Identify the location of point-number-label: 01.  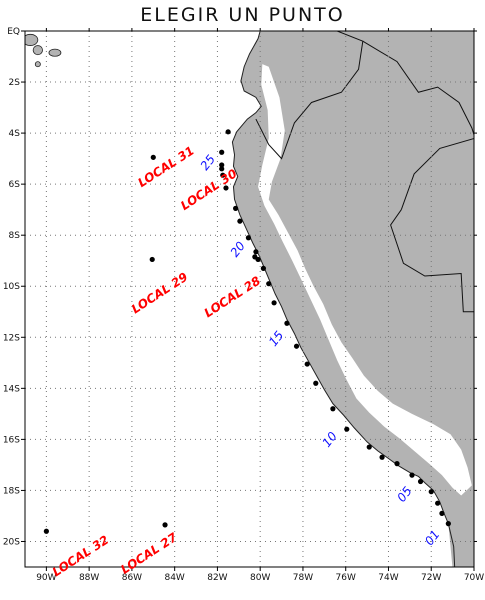
(432, 537).